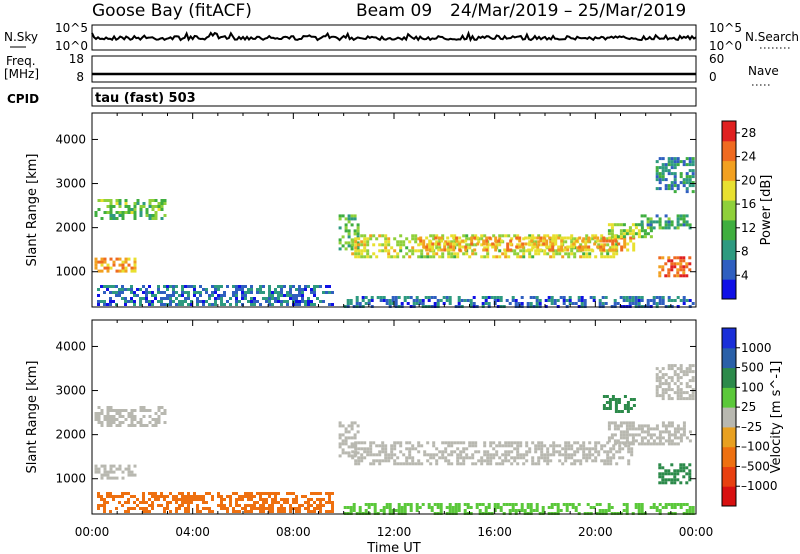  I want to click on colorbar-tick-label: 16, so click(748, 204).